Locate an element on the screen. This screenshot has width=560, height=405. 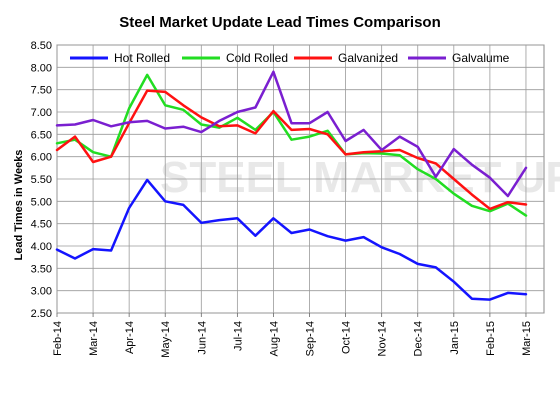
legend-label-galvalume: Galvalume is located at coordinates (481, 58).